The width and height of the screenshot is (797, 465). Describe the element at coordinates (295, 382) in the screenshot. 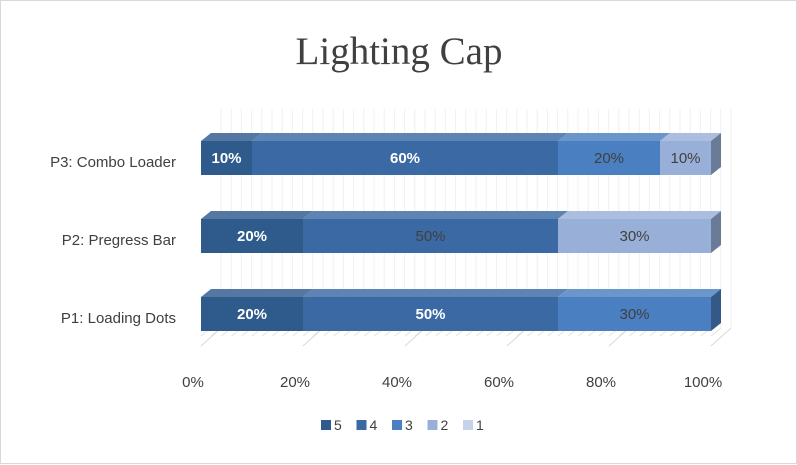

I see `x-tick-label: 20%` at that location.